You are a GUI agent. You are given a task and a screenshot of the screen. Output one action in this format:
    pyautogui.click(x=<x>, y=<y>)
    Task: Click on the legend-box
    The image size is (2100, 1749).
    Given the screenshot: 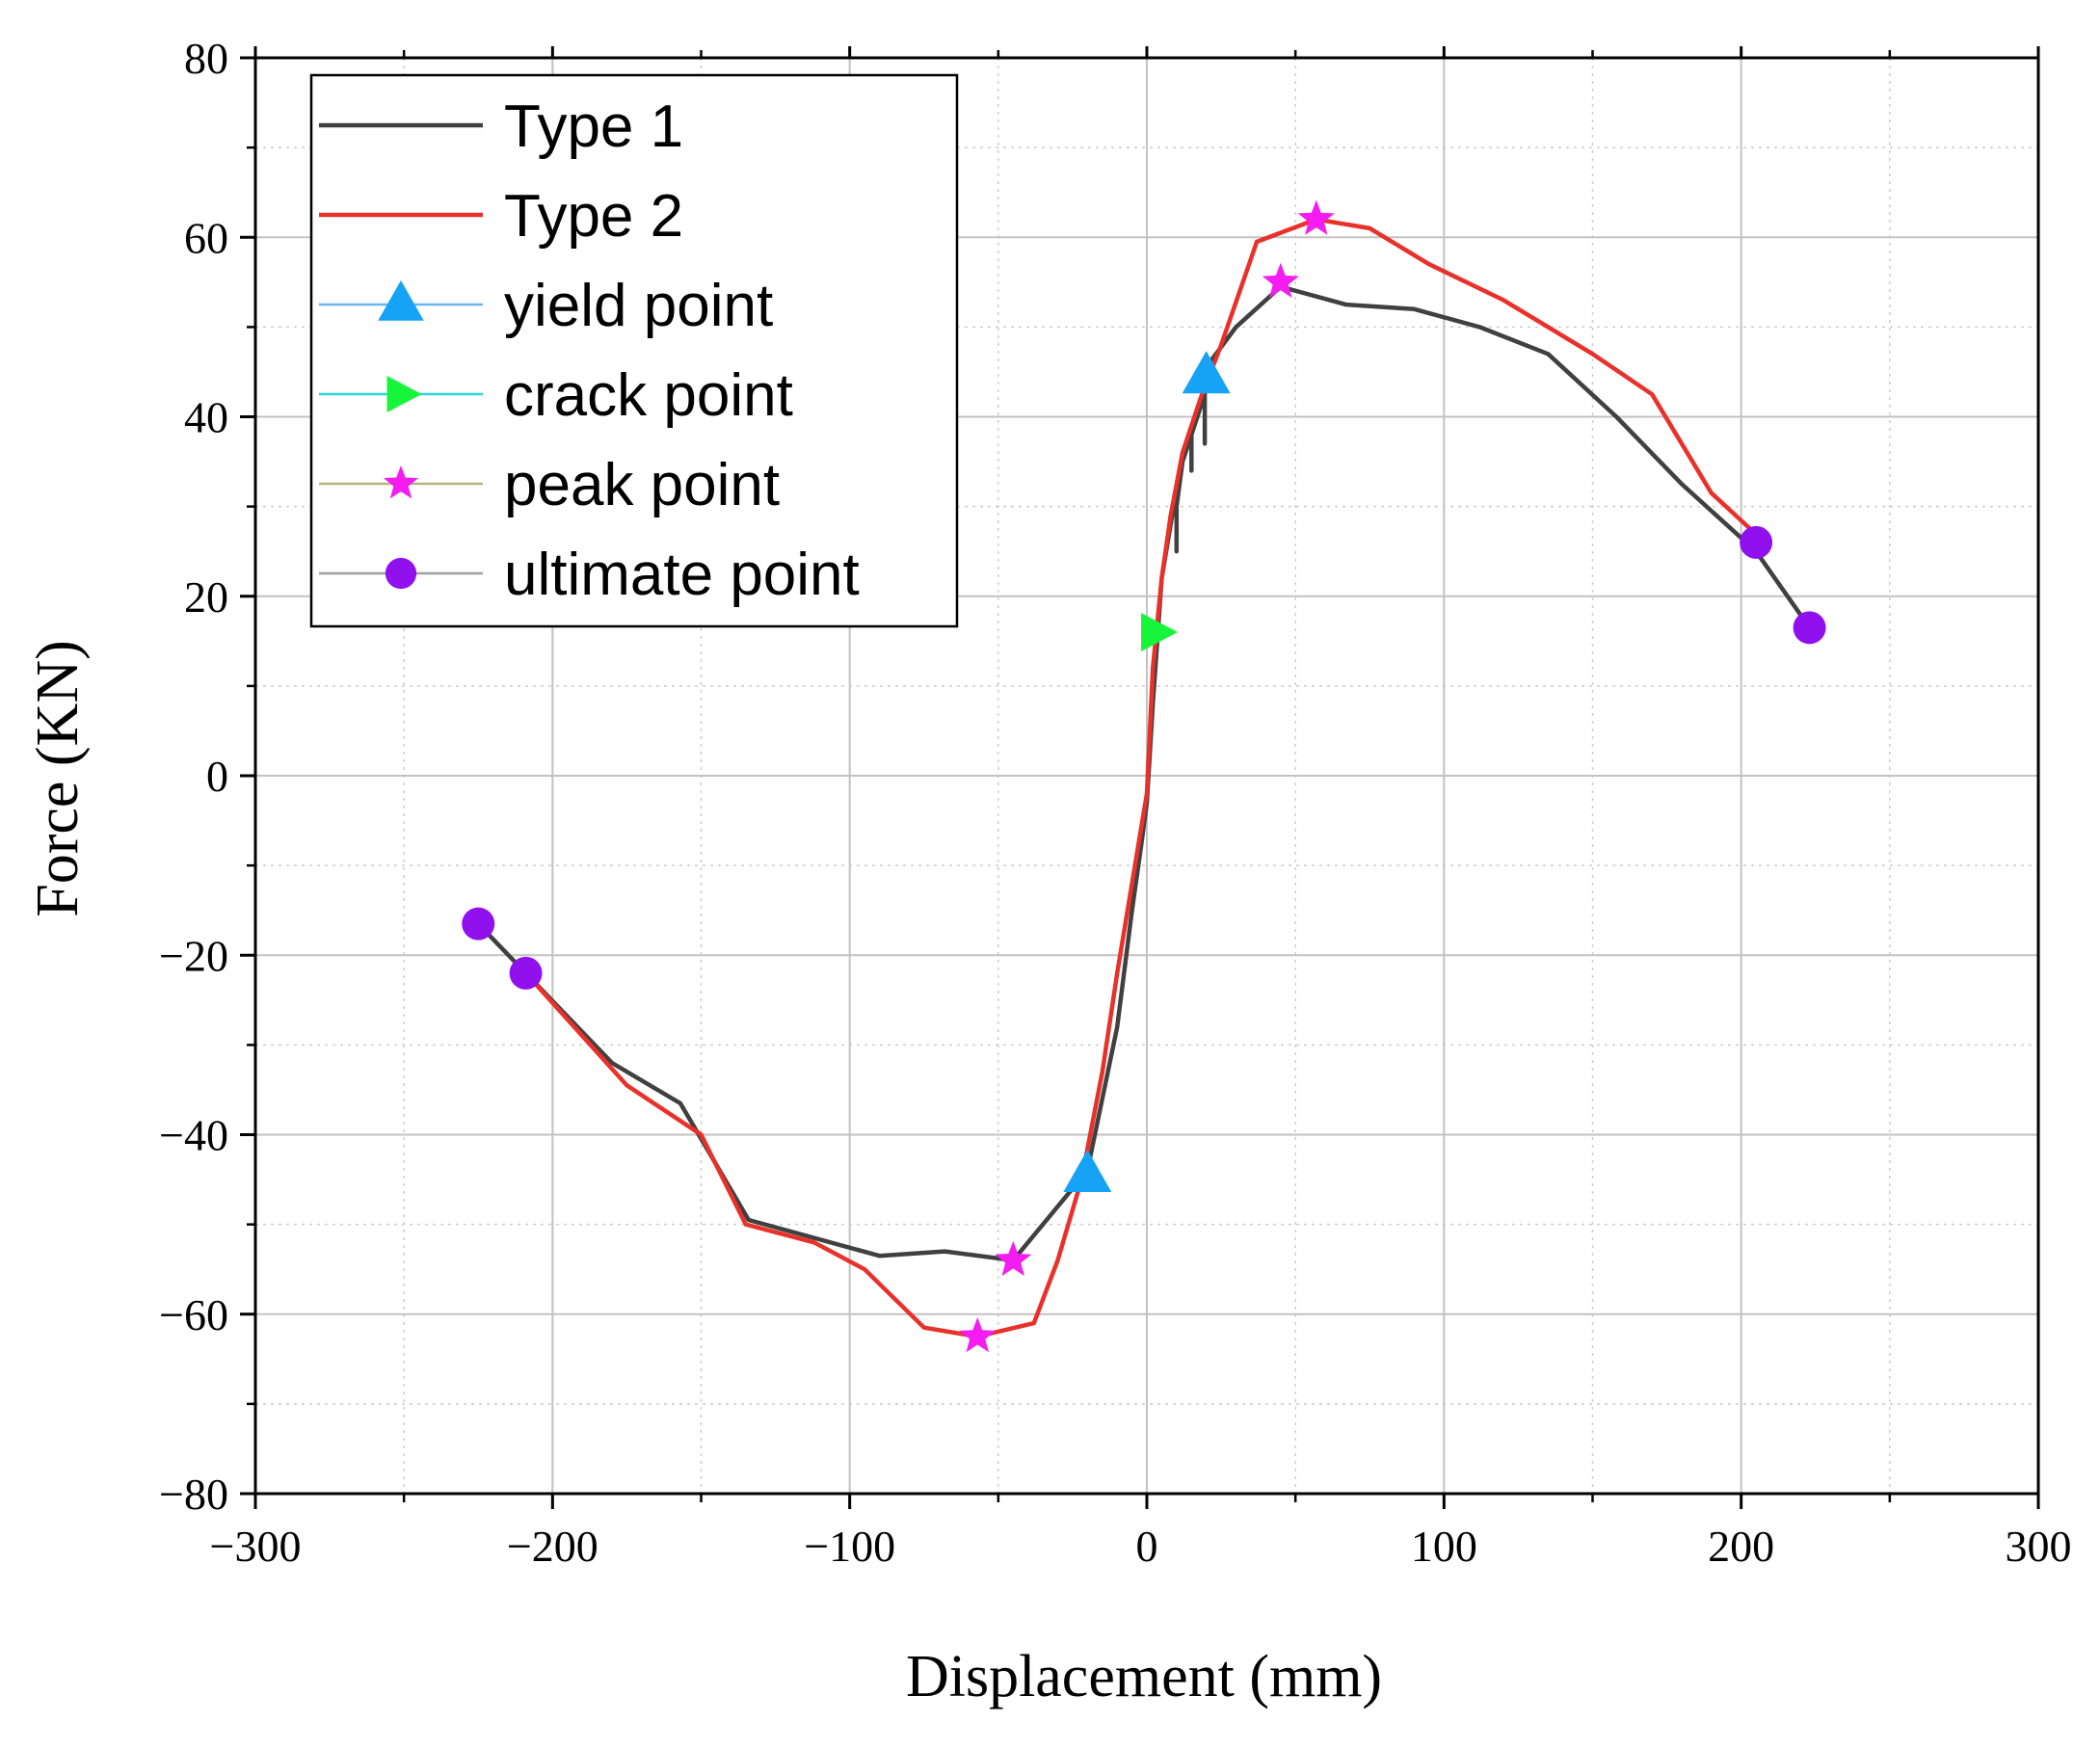 What is the action you would take?
    pyautogui.click(x=634, y=350)
    